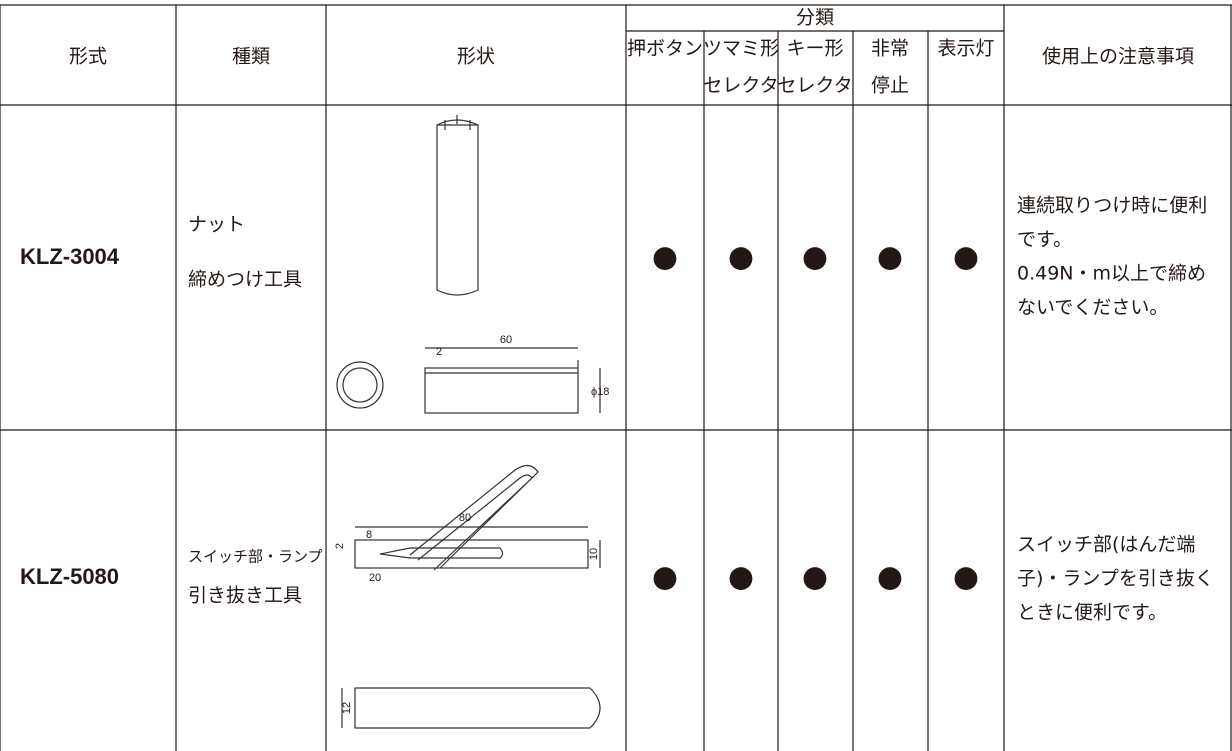 Image resolution: width=1232 pixels, height=751 pixels. Describe the element at coordinates (594, 554) in the screenshot. I see `dimension: 10` at that location.